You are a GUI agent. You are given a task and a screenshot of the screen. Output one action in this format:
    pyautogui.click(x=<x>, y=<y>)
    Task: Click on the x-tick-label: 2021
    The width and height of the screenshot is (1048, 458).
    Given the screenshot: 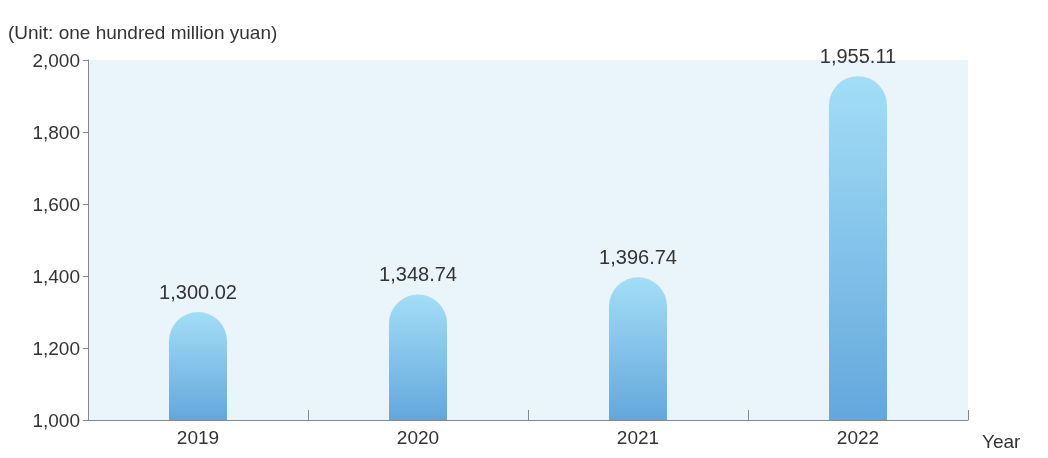 What is the action you would take?
    pyautogui.click(x=638, y=437)
    